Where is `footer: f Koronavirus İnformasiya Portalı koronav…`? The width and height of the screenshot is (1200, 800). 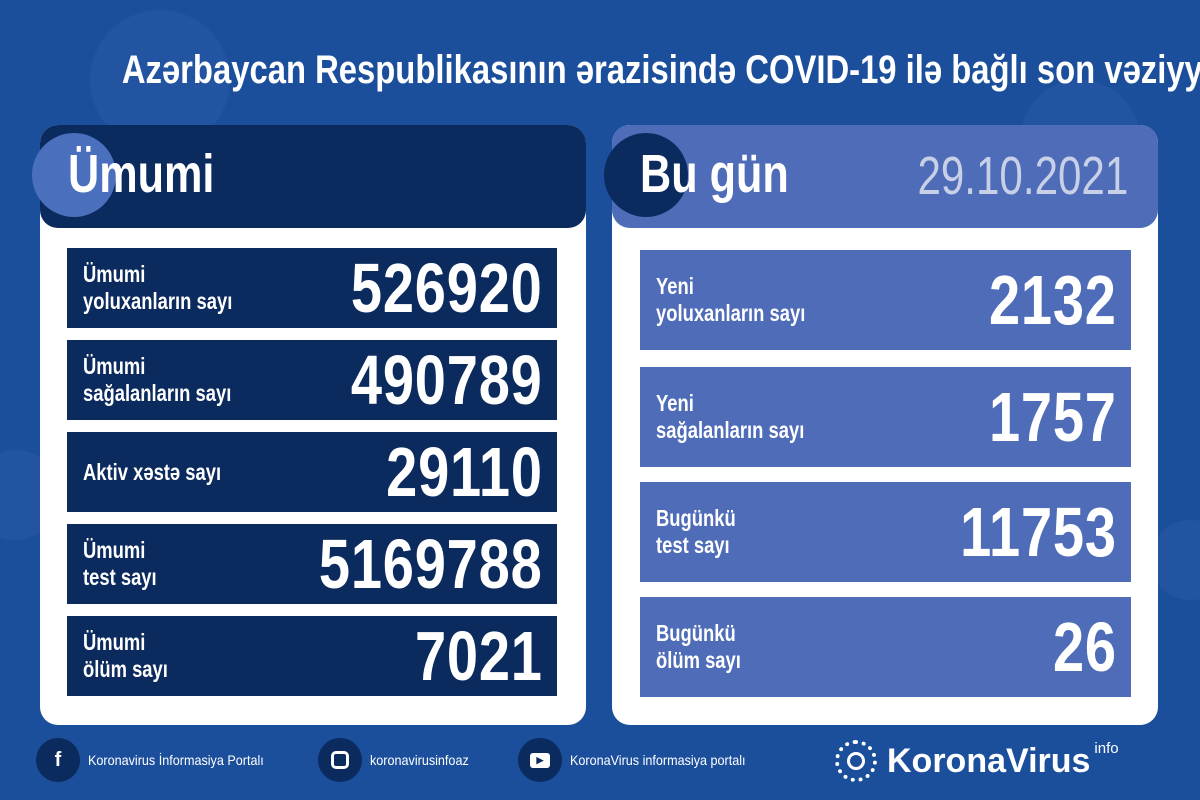
footer: f Koronavirus İnformasiya Portalı koronav… is located at coordinates (600, 763).